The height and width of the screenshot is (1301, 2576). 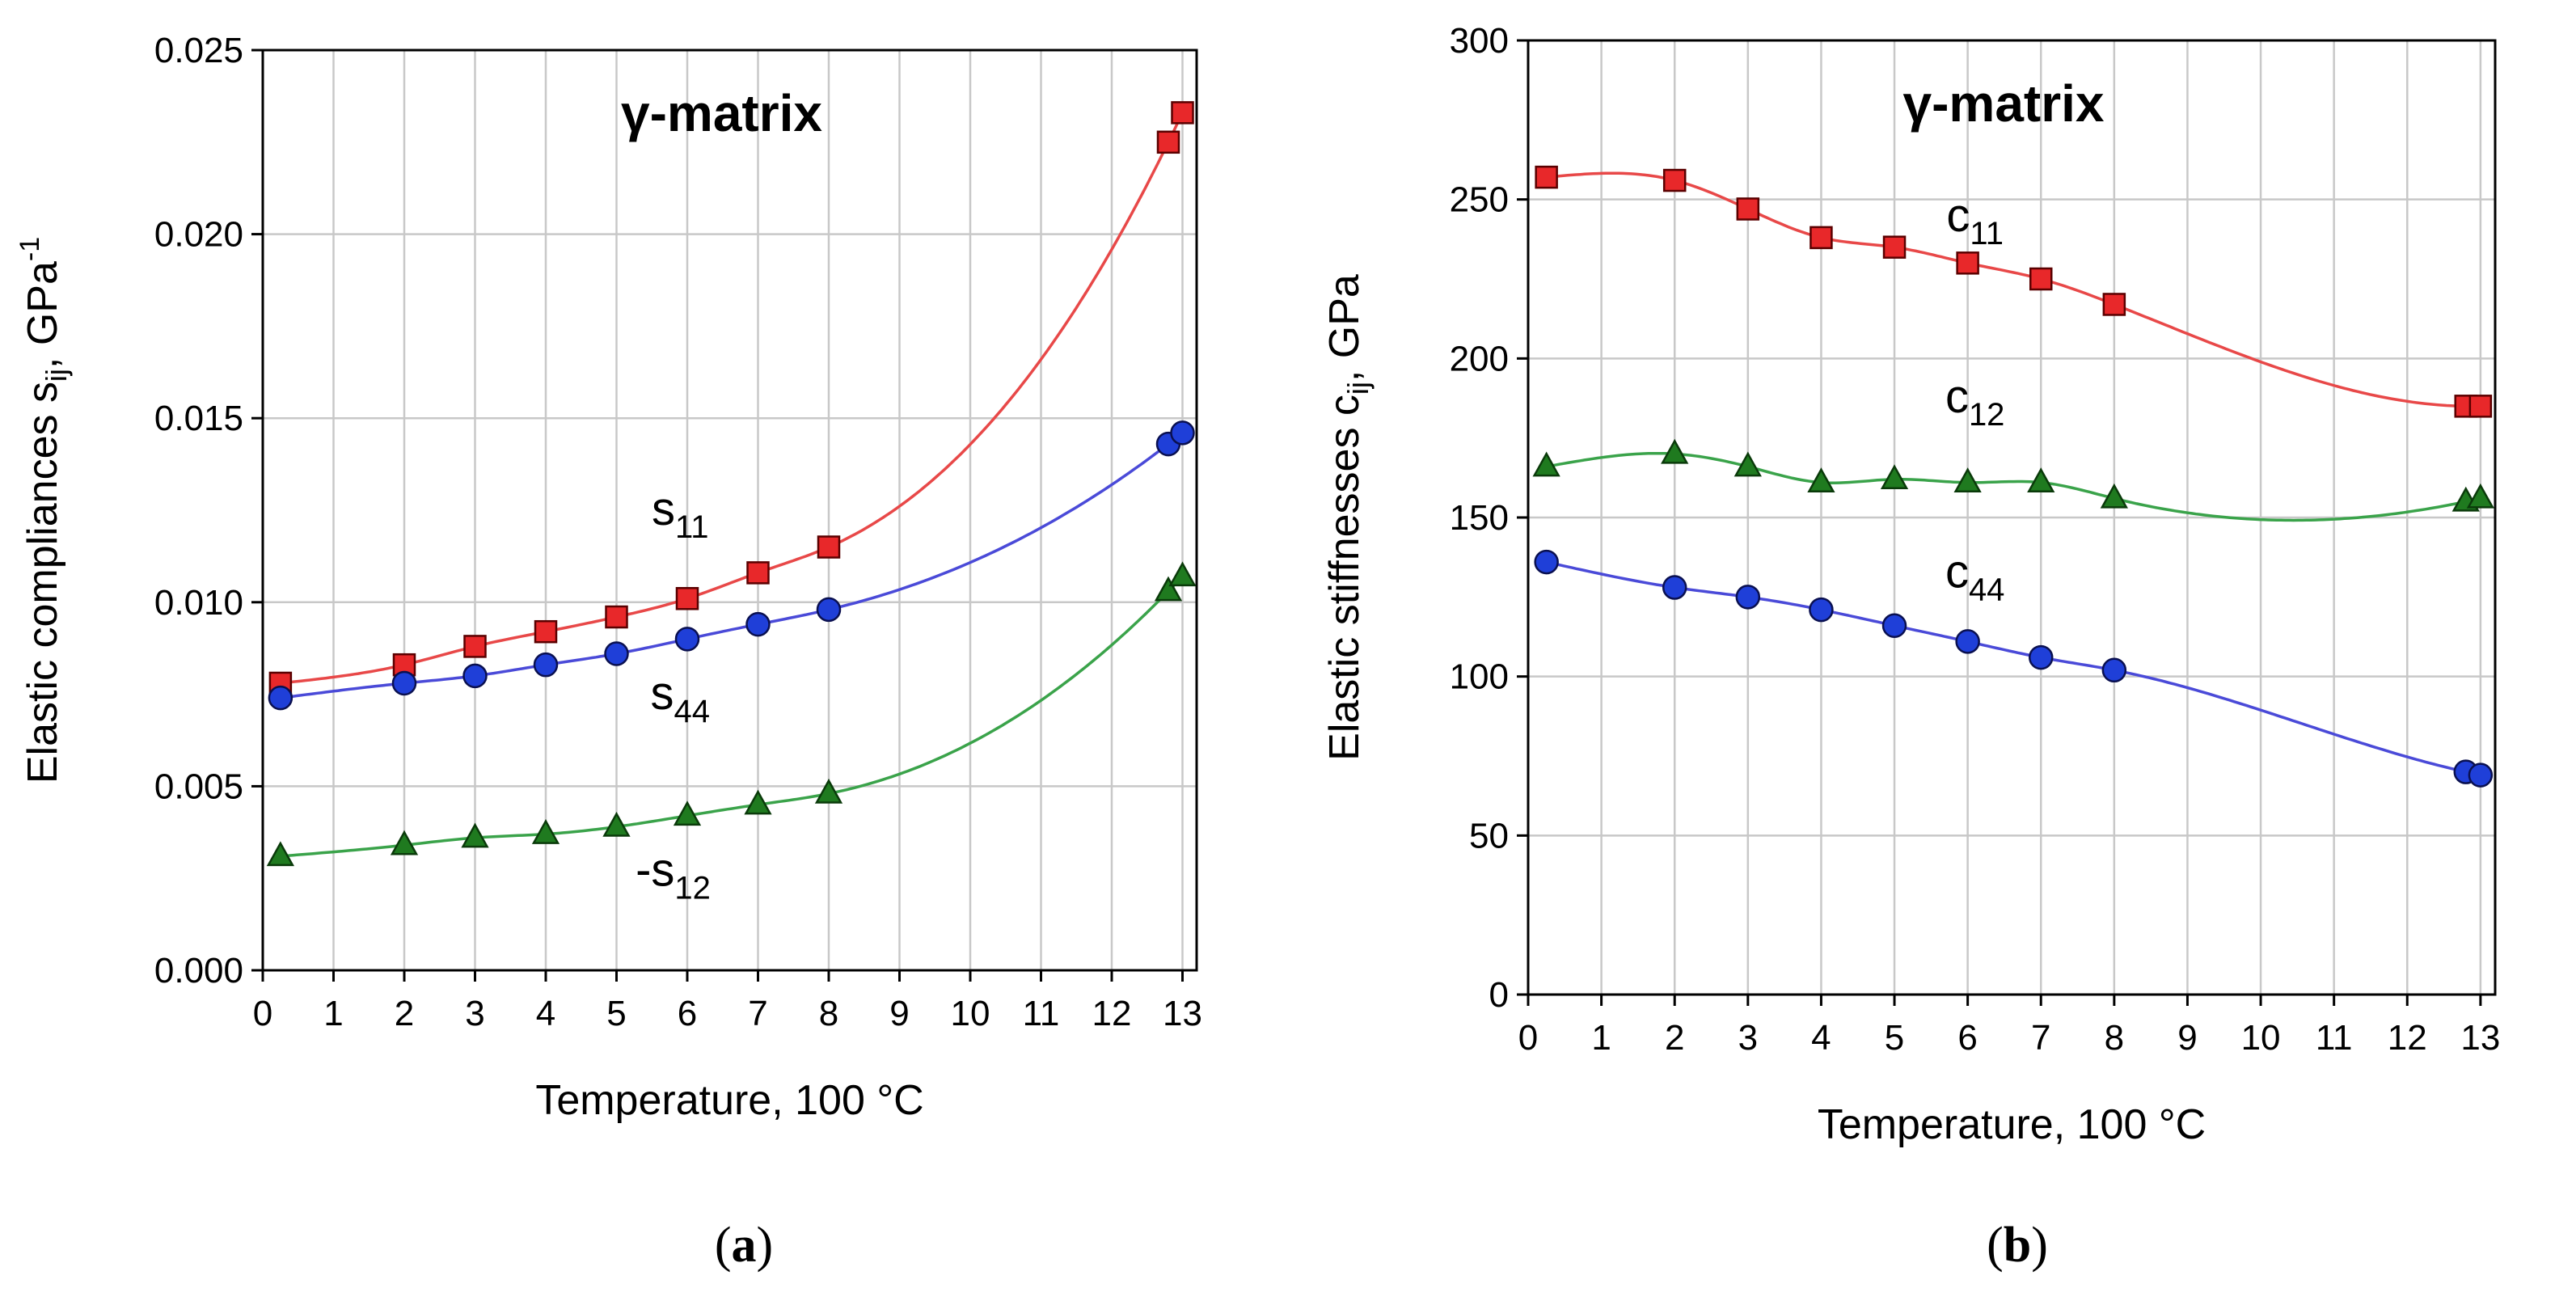 I want to click on x-tick-label: 11, so click(x=2334, y=1038).